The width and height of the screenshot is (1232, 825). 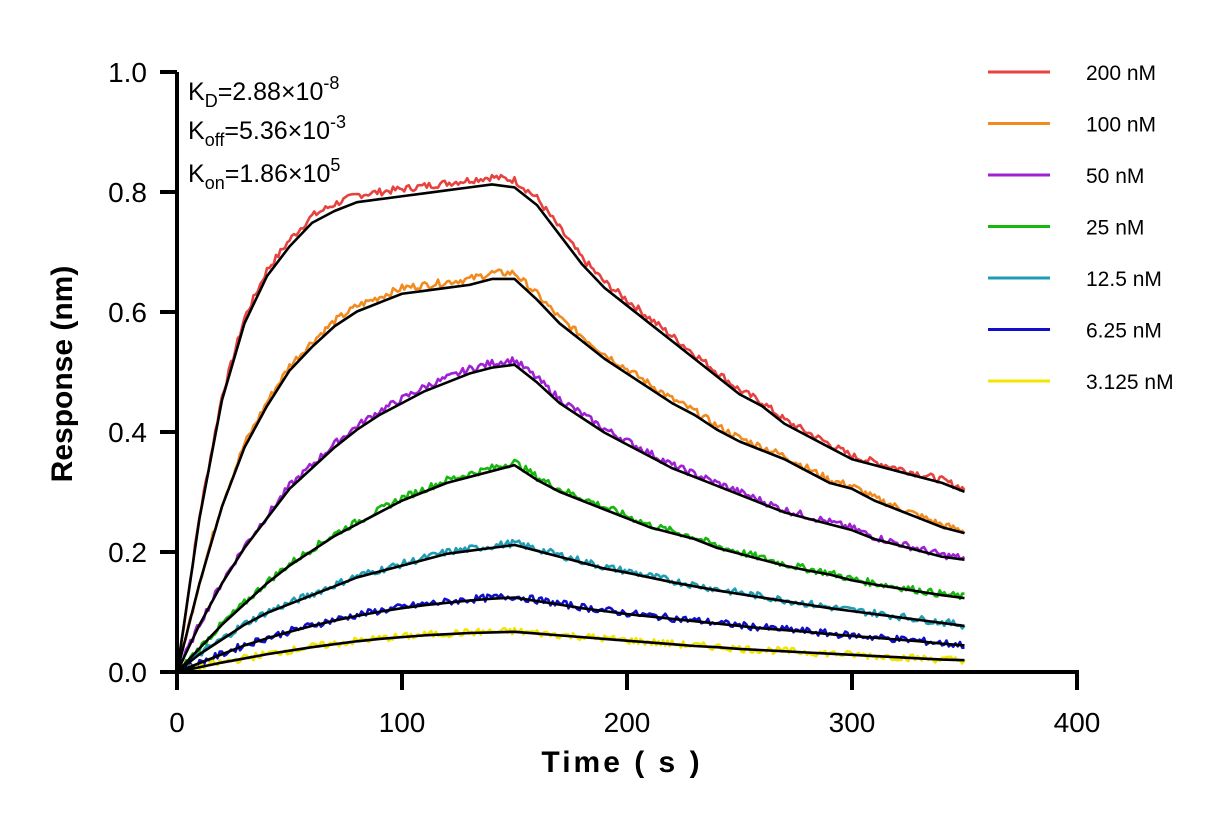 What do you see at coordinates (264, 174) in the screenshot?
I see `kon-annotation: Kon=1.86×105` at bounding box center [264, 174].